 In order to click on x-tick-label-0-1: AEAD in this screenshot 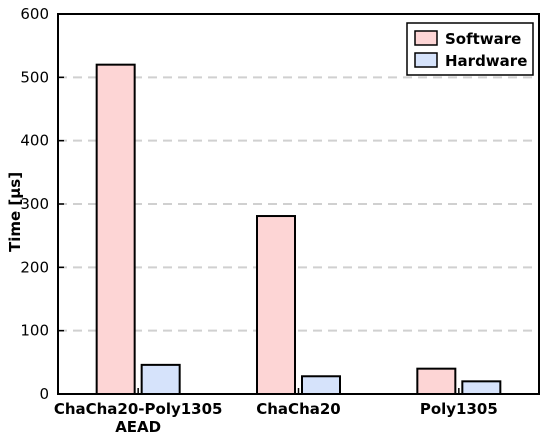, I will do `click(138, 427)`.